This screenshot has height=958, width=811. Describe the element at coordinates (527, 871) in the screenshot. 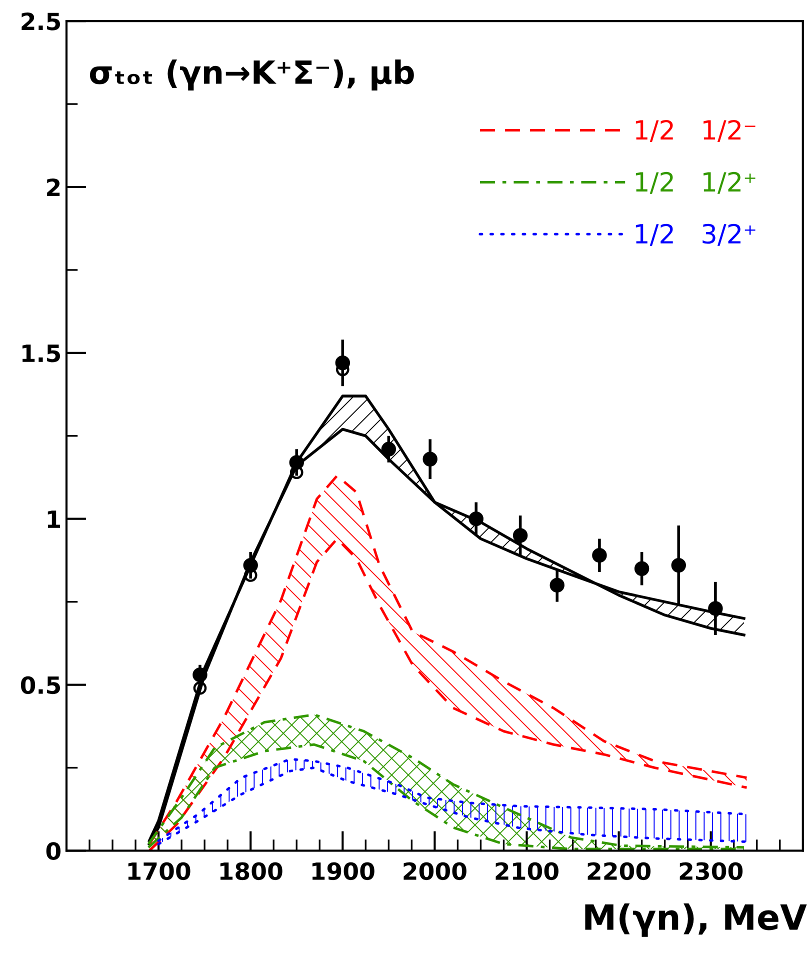

I see `x-tick-label: 2100` at that location.